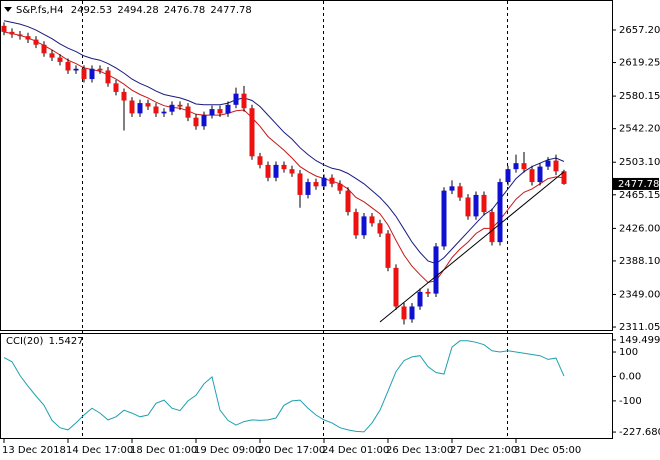 This screenshot has width=660, height=460. Describe the element at coordinates (34, 450) in the screenshot. I see `x-tick-label: 13 Dec 2018` at that location.